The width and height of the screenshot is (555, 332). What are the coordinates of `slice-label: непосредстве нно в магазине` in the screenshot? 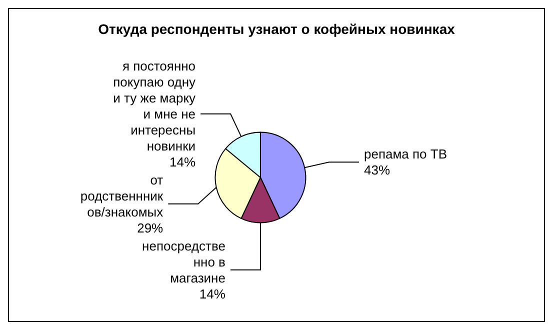 It's located at (184, 262).